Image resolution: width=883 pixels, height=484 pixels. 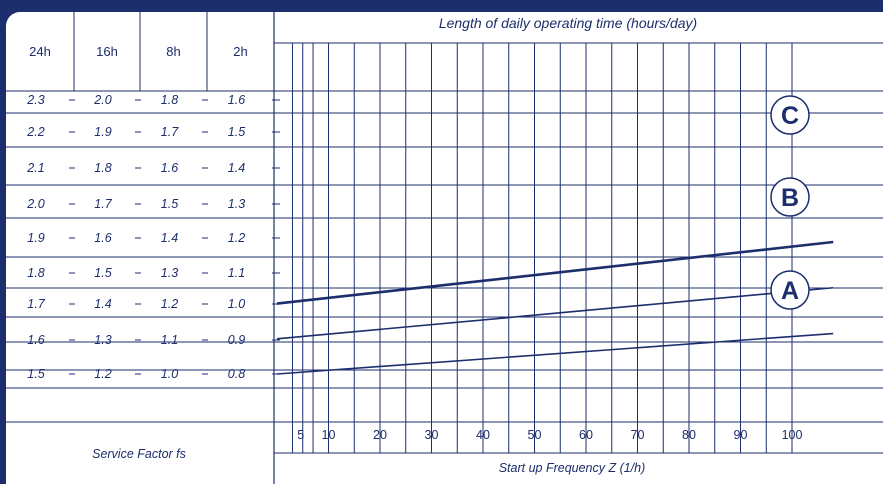 I want to click on y-axis-label: Service Factor fs, so click(x=139, y=454).